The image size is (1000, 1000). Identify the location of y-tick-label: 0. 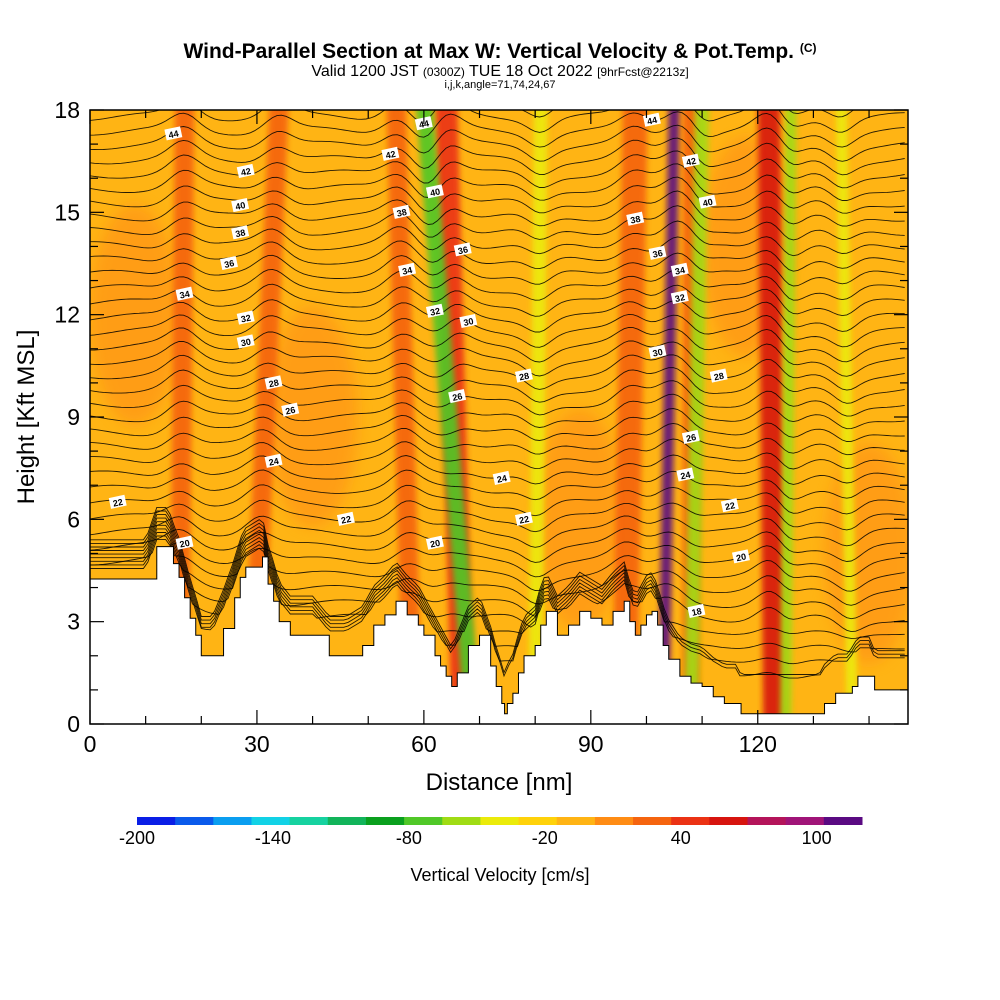
(73, 724).